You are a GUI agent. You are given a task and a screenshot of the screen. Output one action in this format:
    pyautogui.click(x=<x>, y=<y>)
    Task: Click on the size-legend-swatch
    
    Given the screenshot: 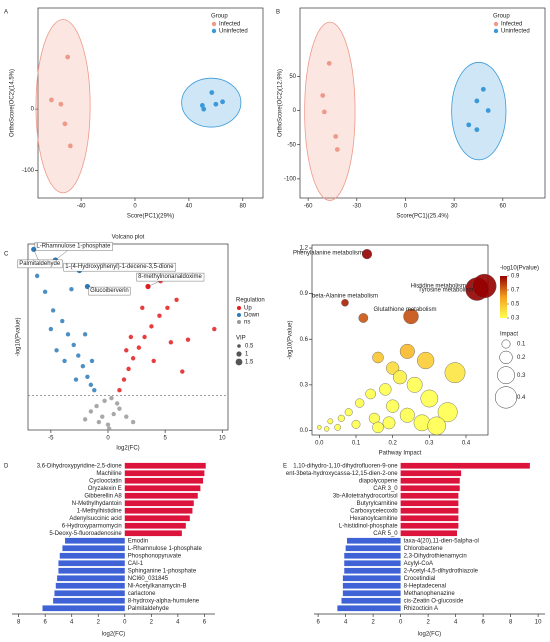 What is the action you would take?
    pyautogui.click(x=239, y=354)
    